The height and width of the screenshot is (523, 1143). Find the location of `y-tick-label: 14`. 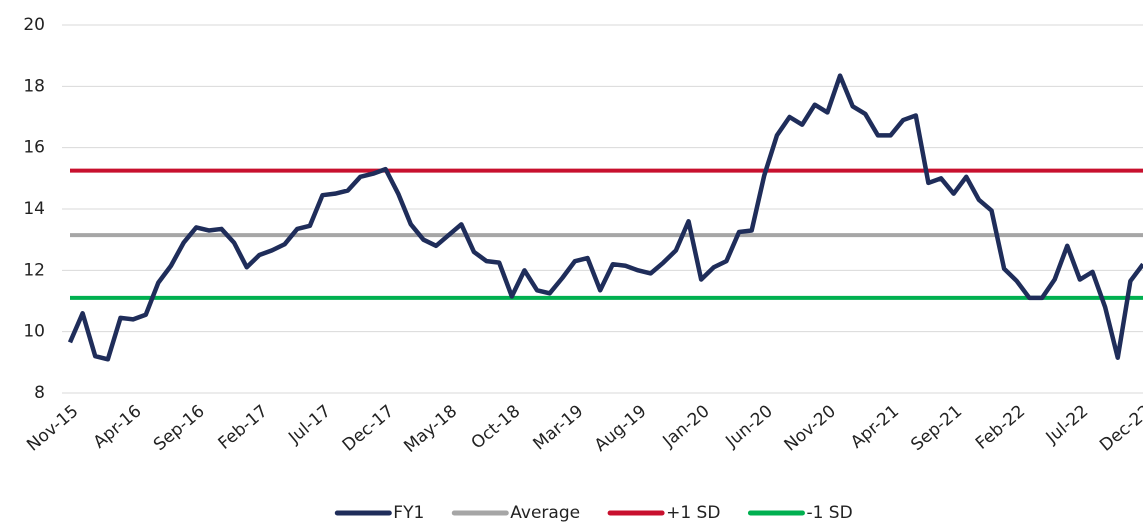

y-tick-label: 14 is located at coordinates (34, 209).